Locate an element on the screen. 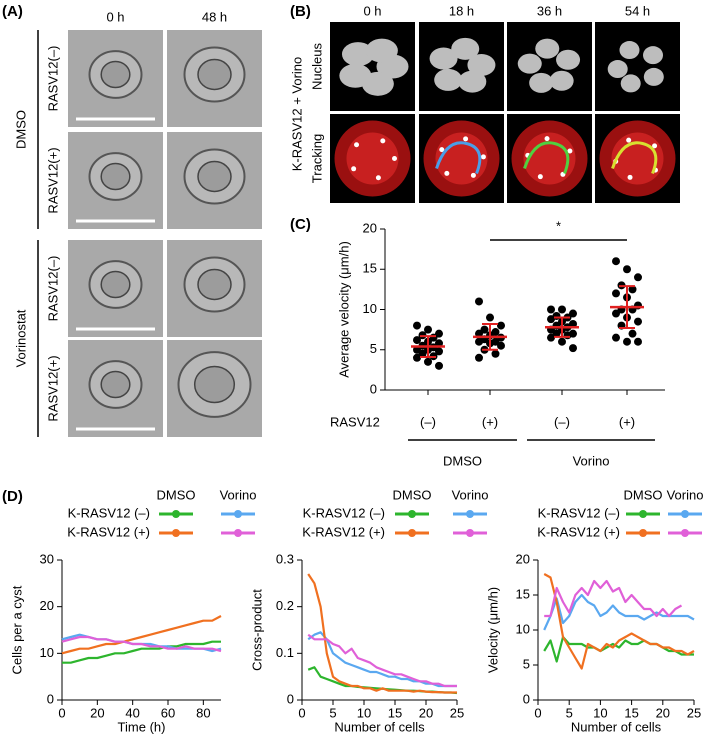 The width and height of the screenshot is (709, 737). group-label: Vorino is located at coordinates (591, 460).